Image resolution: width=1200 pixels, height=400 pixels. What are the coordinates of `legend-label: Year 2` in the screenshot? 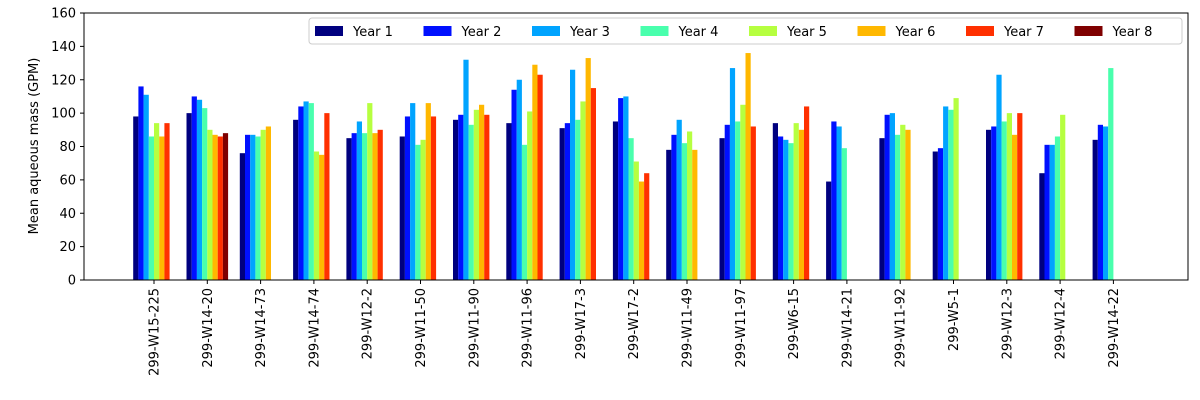 It's located at (481, 32).